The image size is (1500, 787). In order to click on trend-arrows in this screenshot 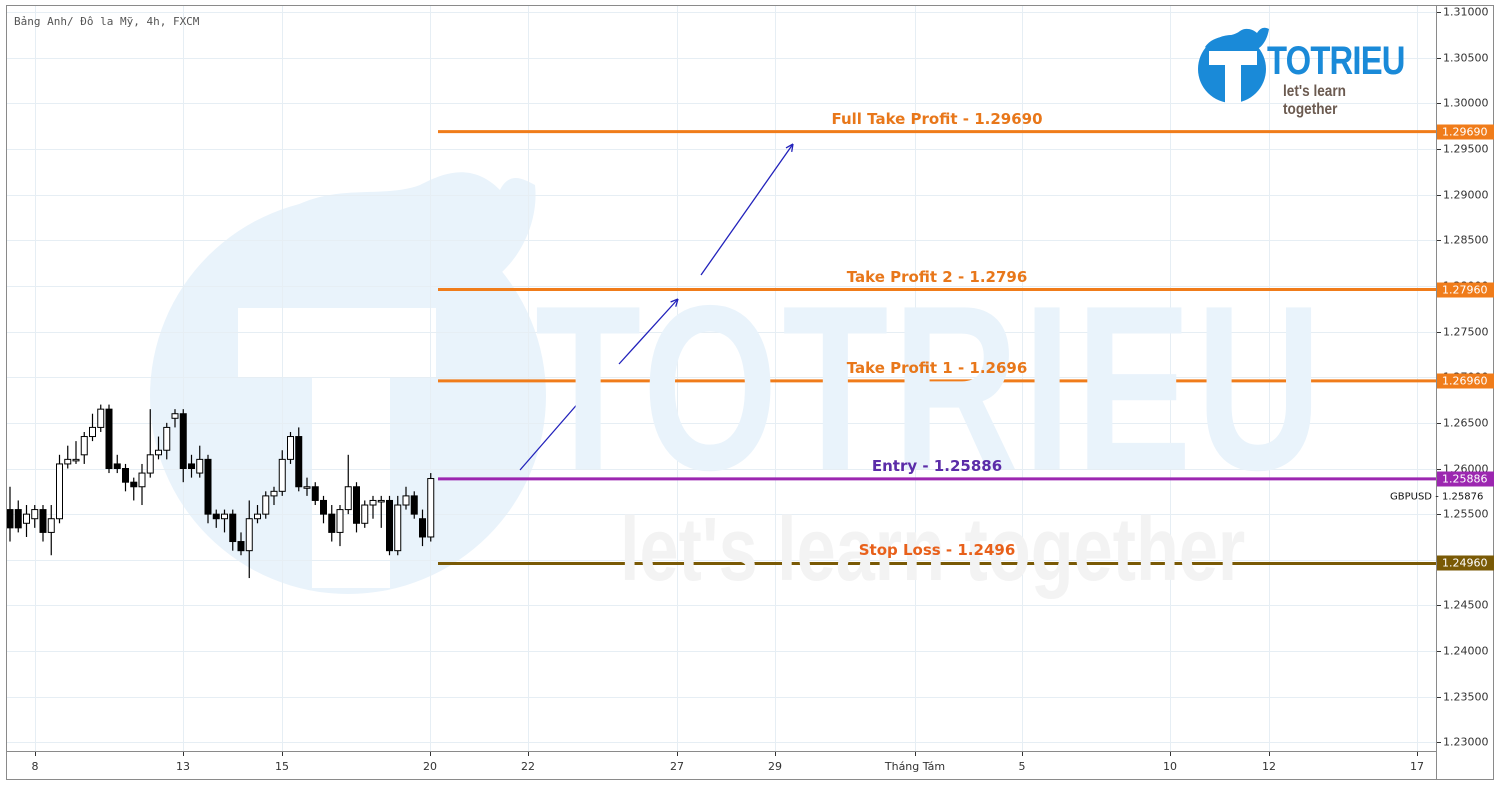, I will do `click(656, 307)`.